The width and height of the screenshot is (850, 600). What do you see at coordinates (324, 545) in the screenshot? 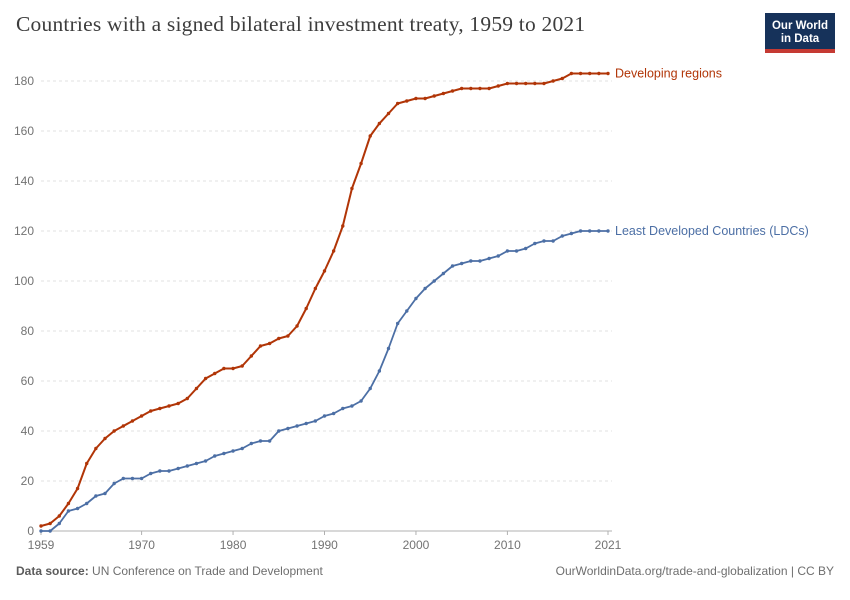
I see `x-axis-label: 1990` at bounding box center [324, 545].